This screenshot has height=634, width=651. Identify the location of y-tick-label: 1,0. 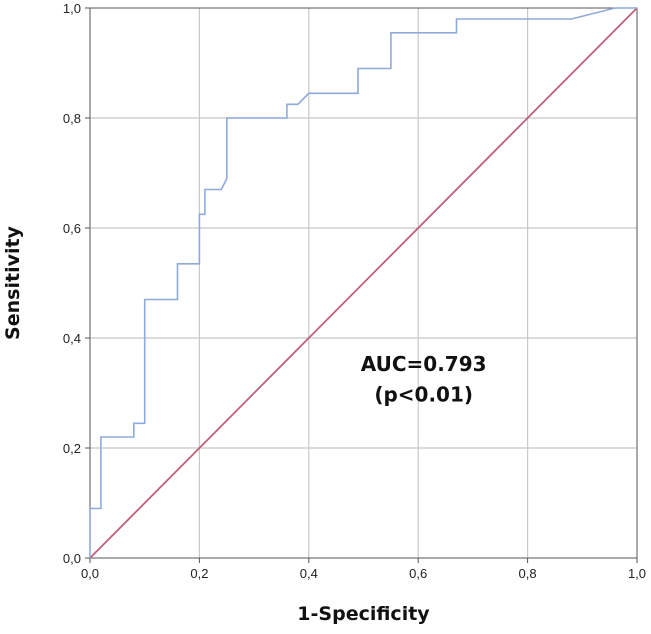
(72, 8).